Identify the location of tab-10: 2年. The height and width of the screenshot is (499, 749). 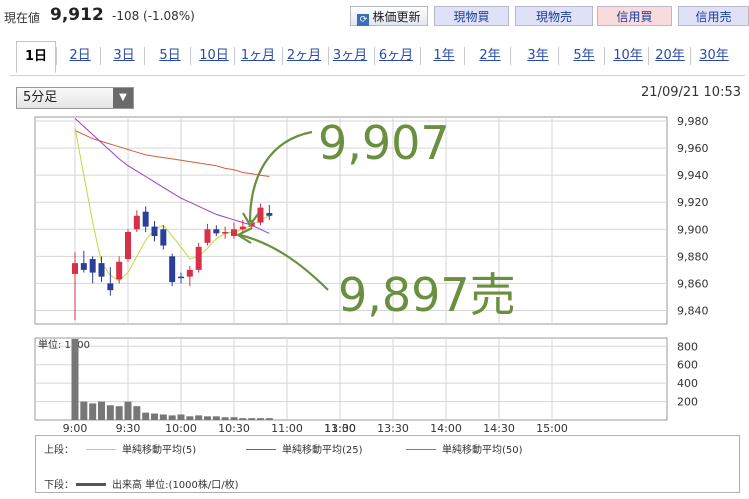
(490, 55).